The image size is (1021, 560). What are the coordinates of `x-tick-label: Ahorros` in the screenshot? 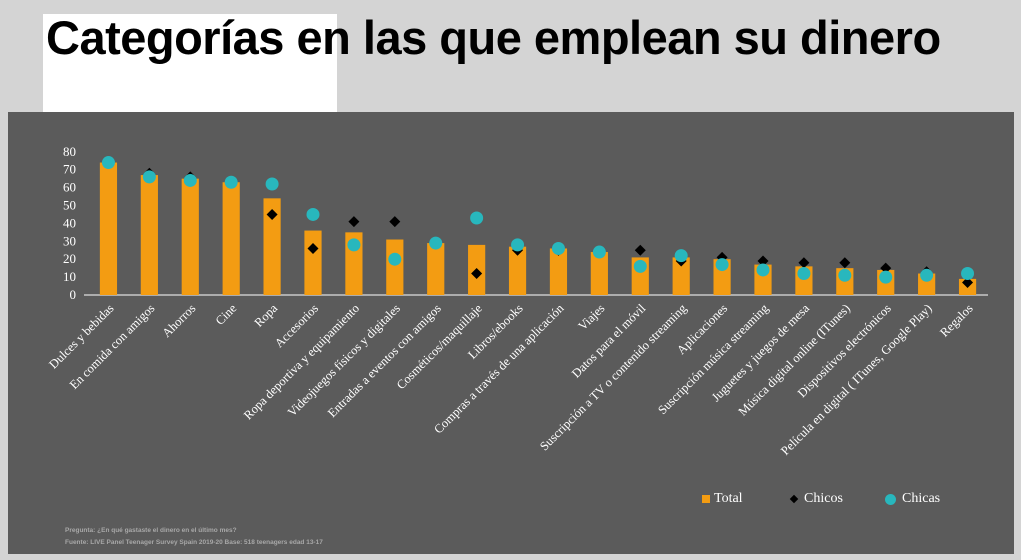 It's located at (179, 320).